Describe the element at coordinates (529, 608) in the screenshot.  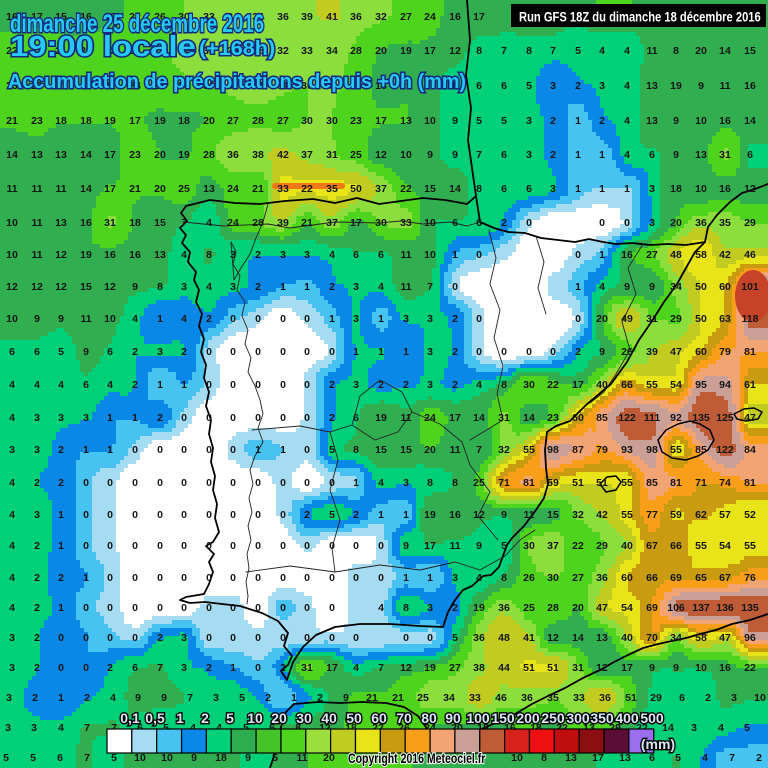
I see `svg-text: 25` at that location.